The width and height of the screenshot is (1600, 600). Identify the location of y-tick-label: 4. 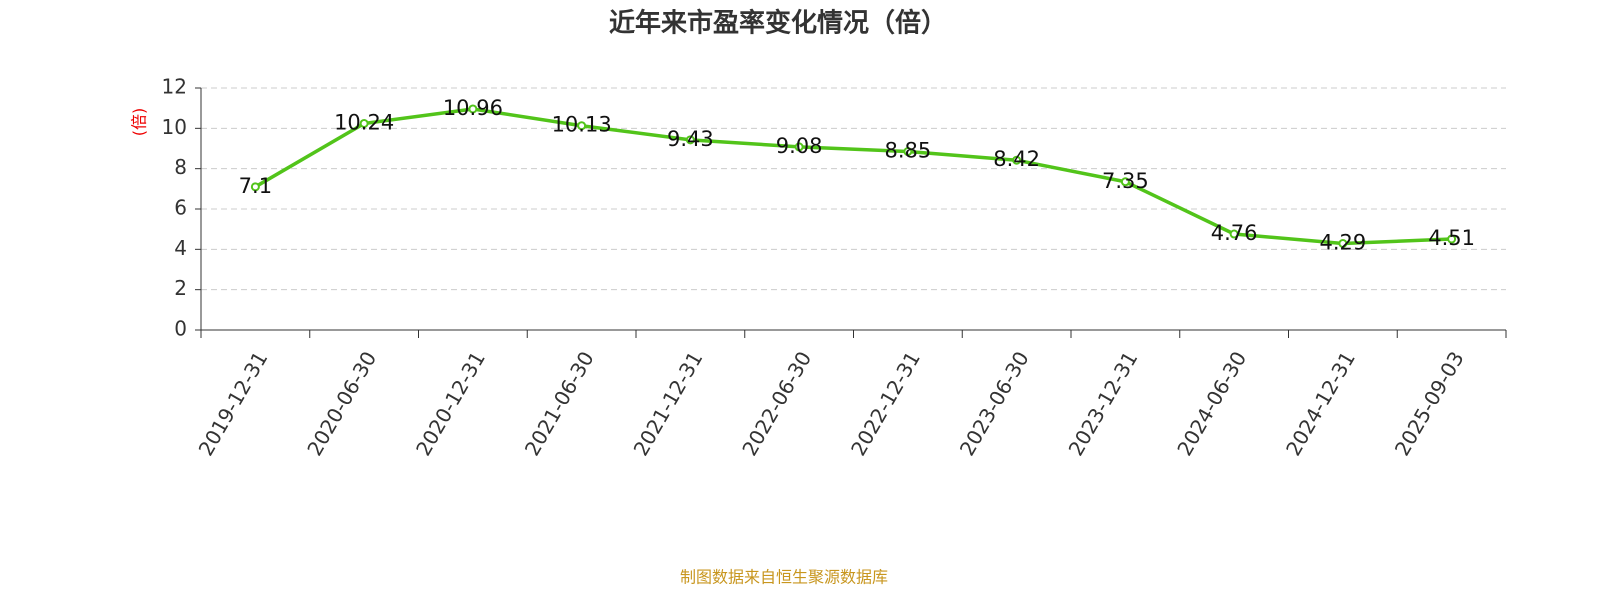
(180, 248).